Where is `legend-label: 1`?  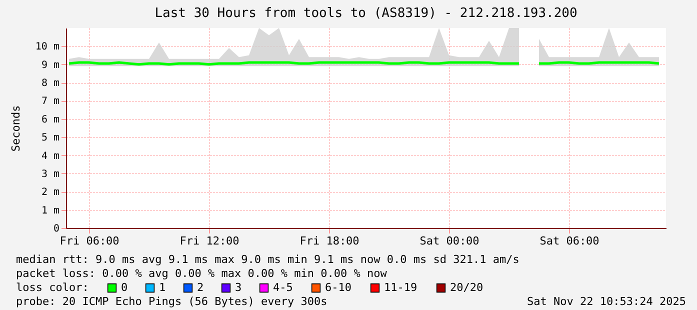
legend-label: 1 is located at coordinates (162, 287).